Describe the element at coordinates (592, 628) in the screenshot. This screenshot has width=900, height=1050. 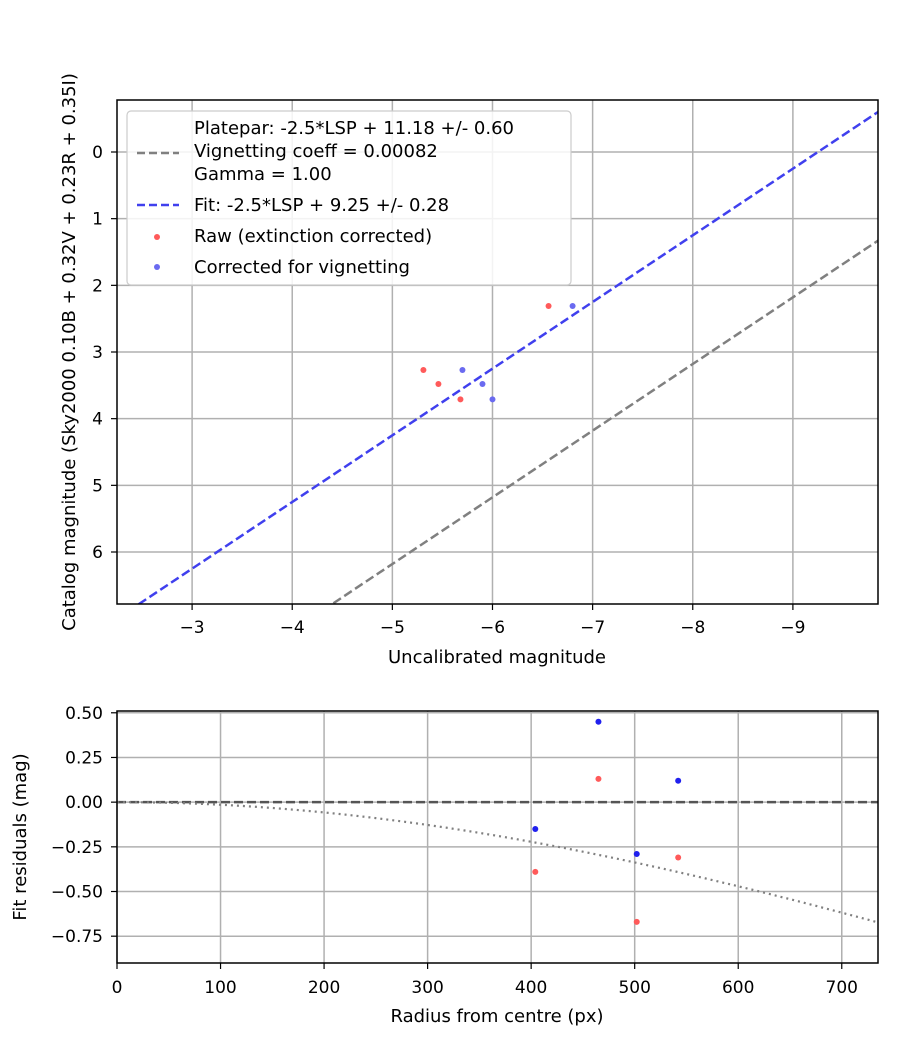
I see `top-x-tick-label: −7` at that location.